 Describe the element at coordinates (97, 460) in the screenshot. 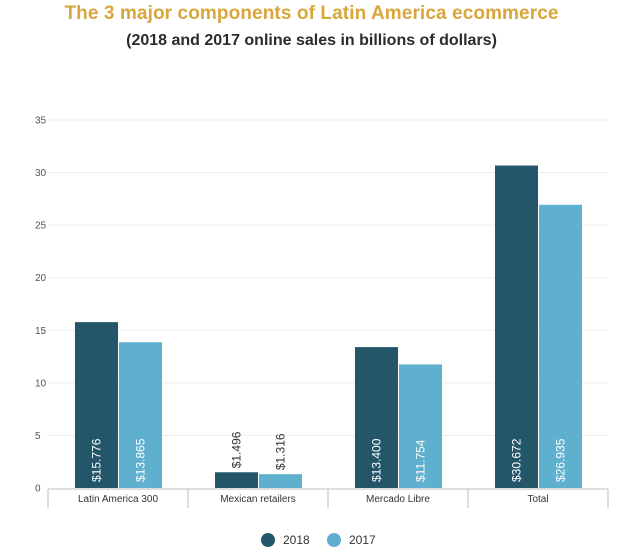

I see `data-label: $15.776` at that location.